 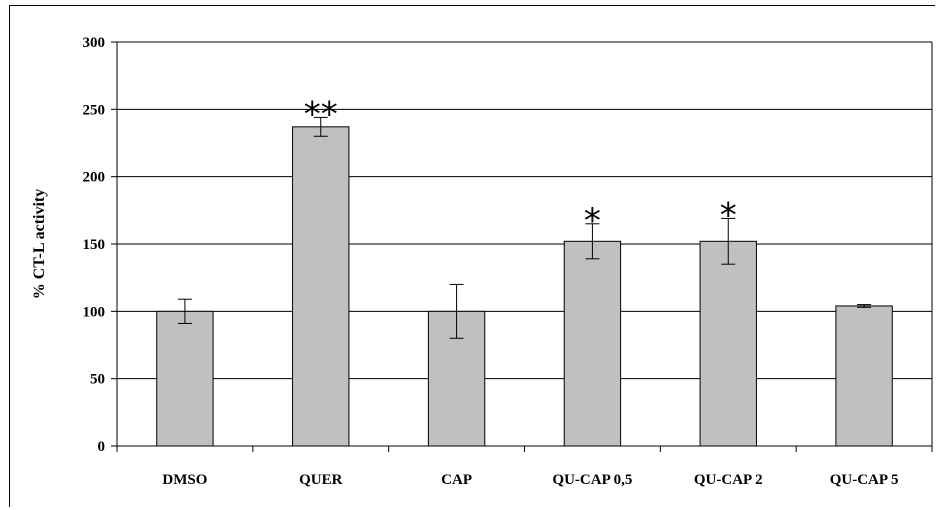 What do you see at coordinates (592, 480) in the screenshot?
I see `x-tick-label: QU-CAP 0,5` at bounding box center [592, 480].